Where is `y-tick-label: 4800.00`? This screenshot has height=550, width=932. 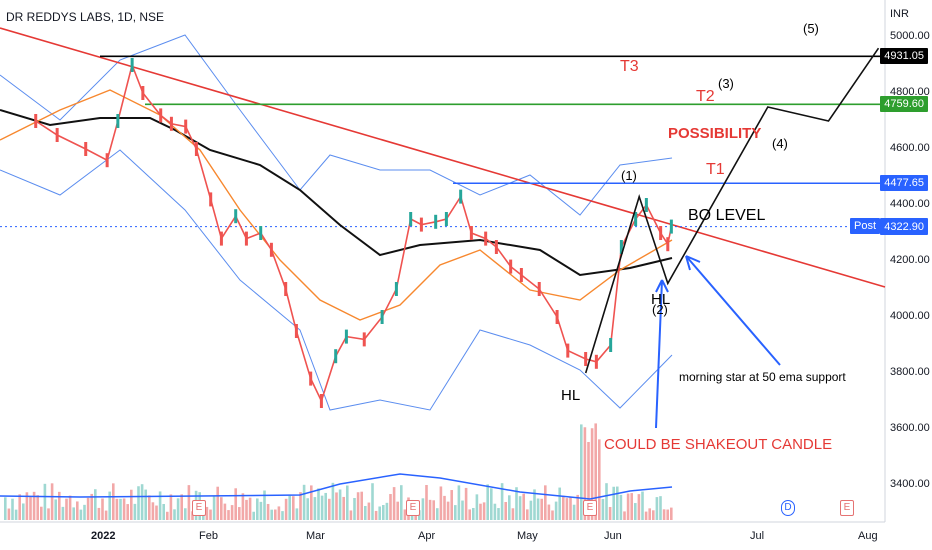
y-tick-label: 4800.00 is located at coordinates (910, 92).